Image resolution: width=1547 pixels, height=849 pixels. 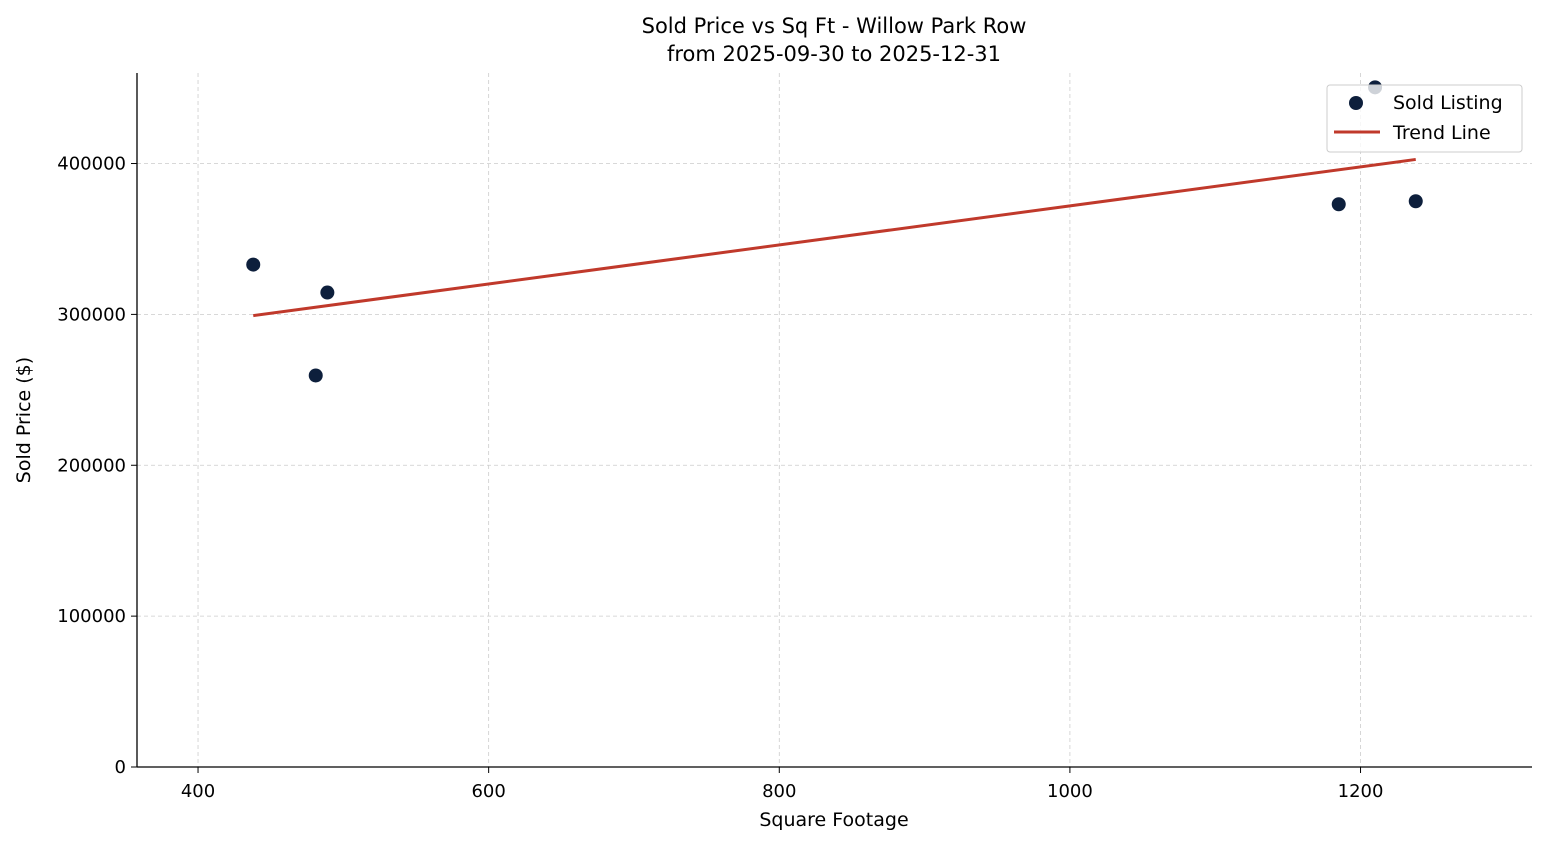 I want to click on x-tick-label: 1200, so click(x=1361, y=791).